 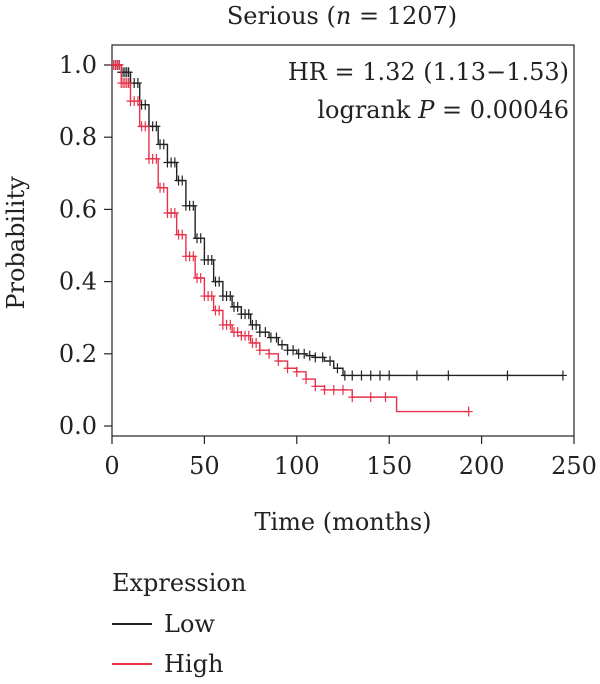 I want to click on legend-entry-high: High, so click(x=179, y=664).